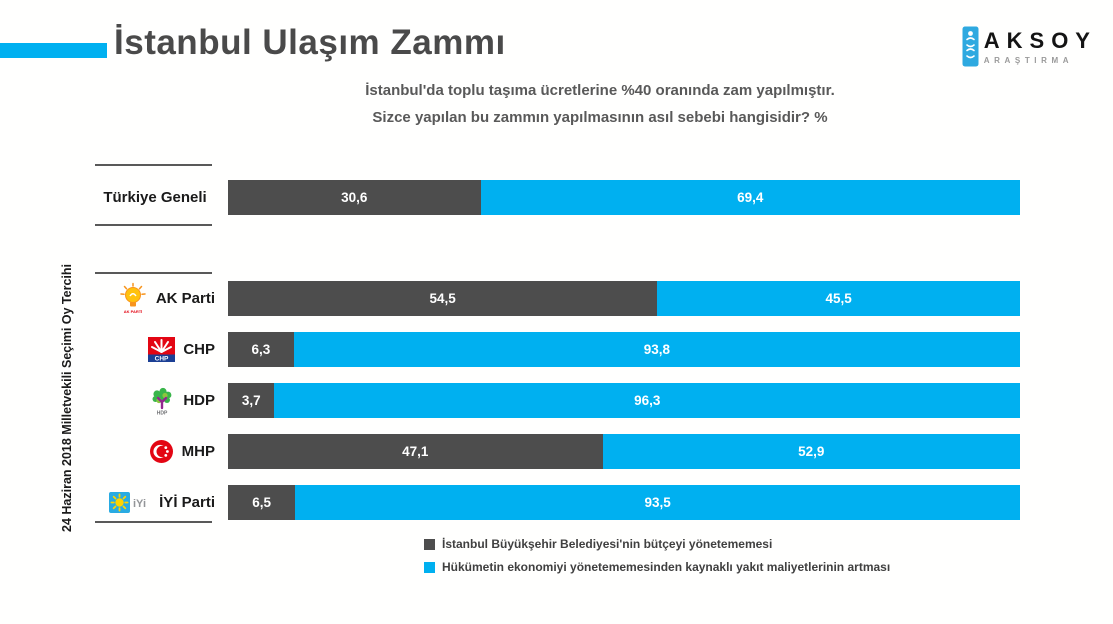  I want to click on stacked-bar: 6,5 93,5, so click(624, 502).